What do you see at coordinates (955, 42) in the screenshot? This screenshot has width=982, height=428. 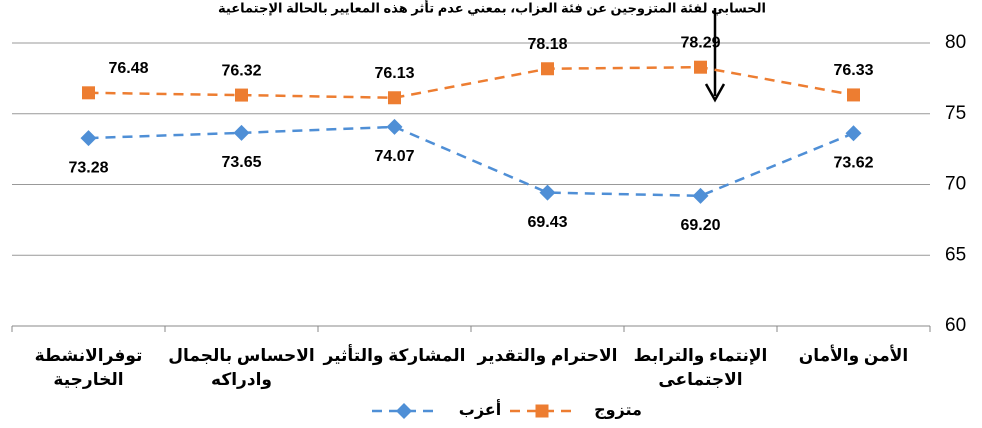 I see `y-tick-label: 80` at bounding box center [955, 42].